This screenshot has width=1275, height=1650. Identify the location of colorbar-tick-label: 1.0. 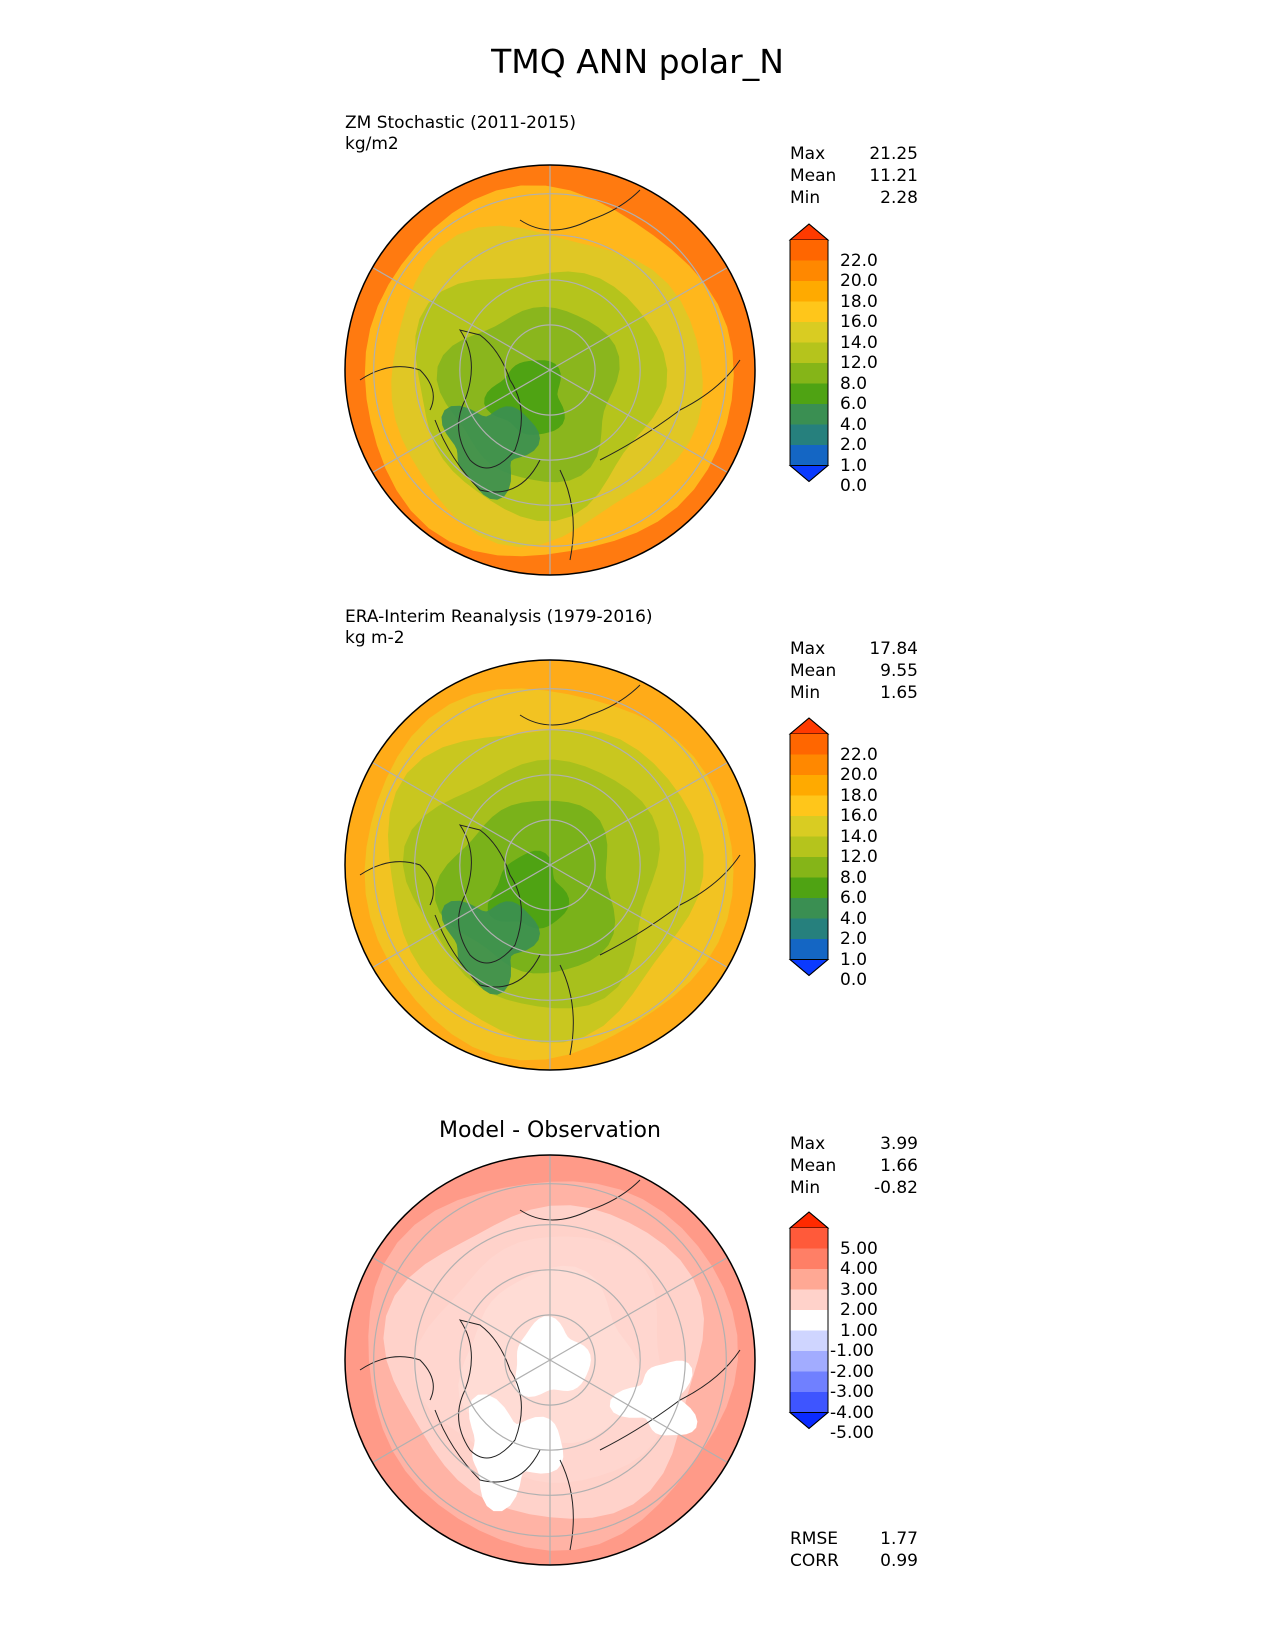
(854, 465).